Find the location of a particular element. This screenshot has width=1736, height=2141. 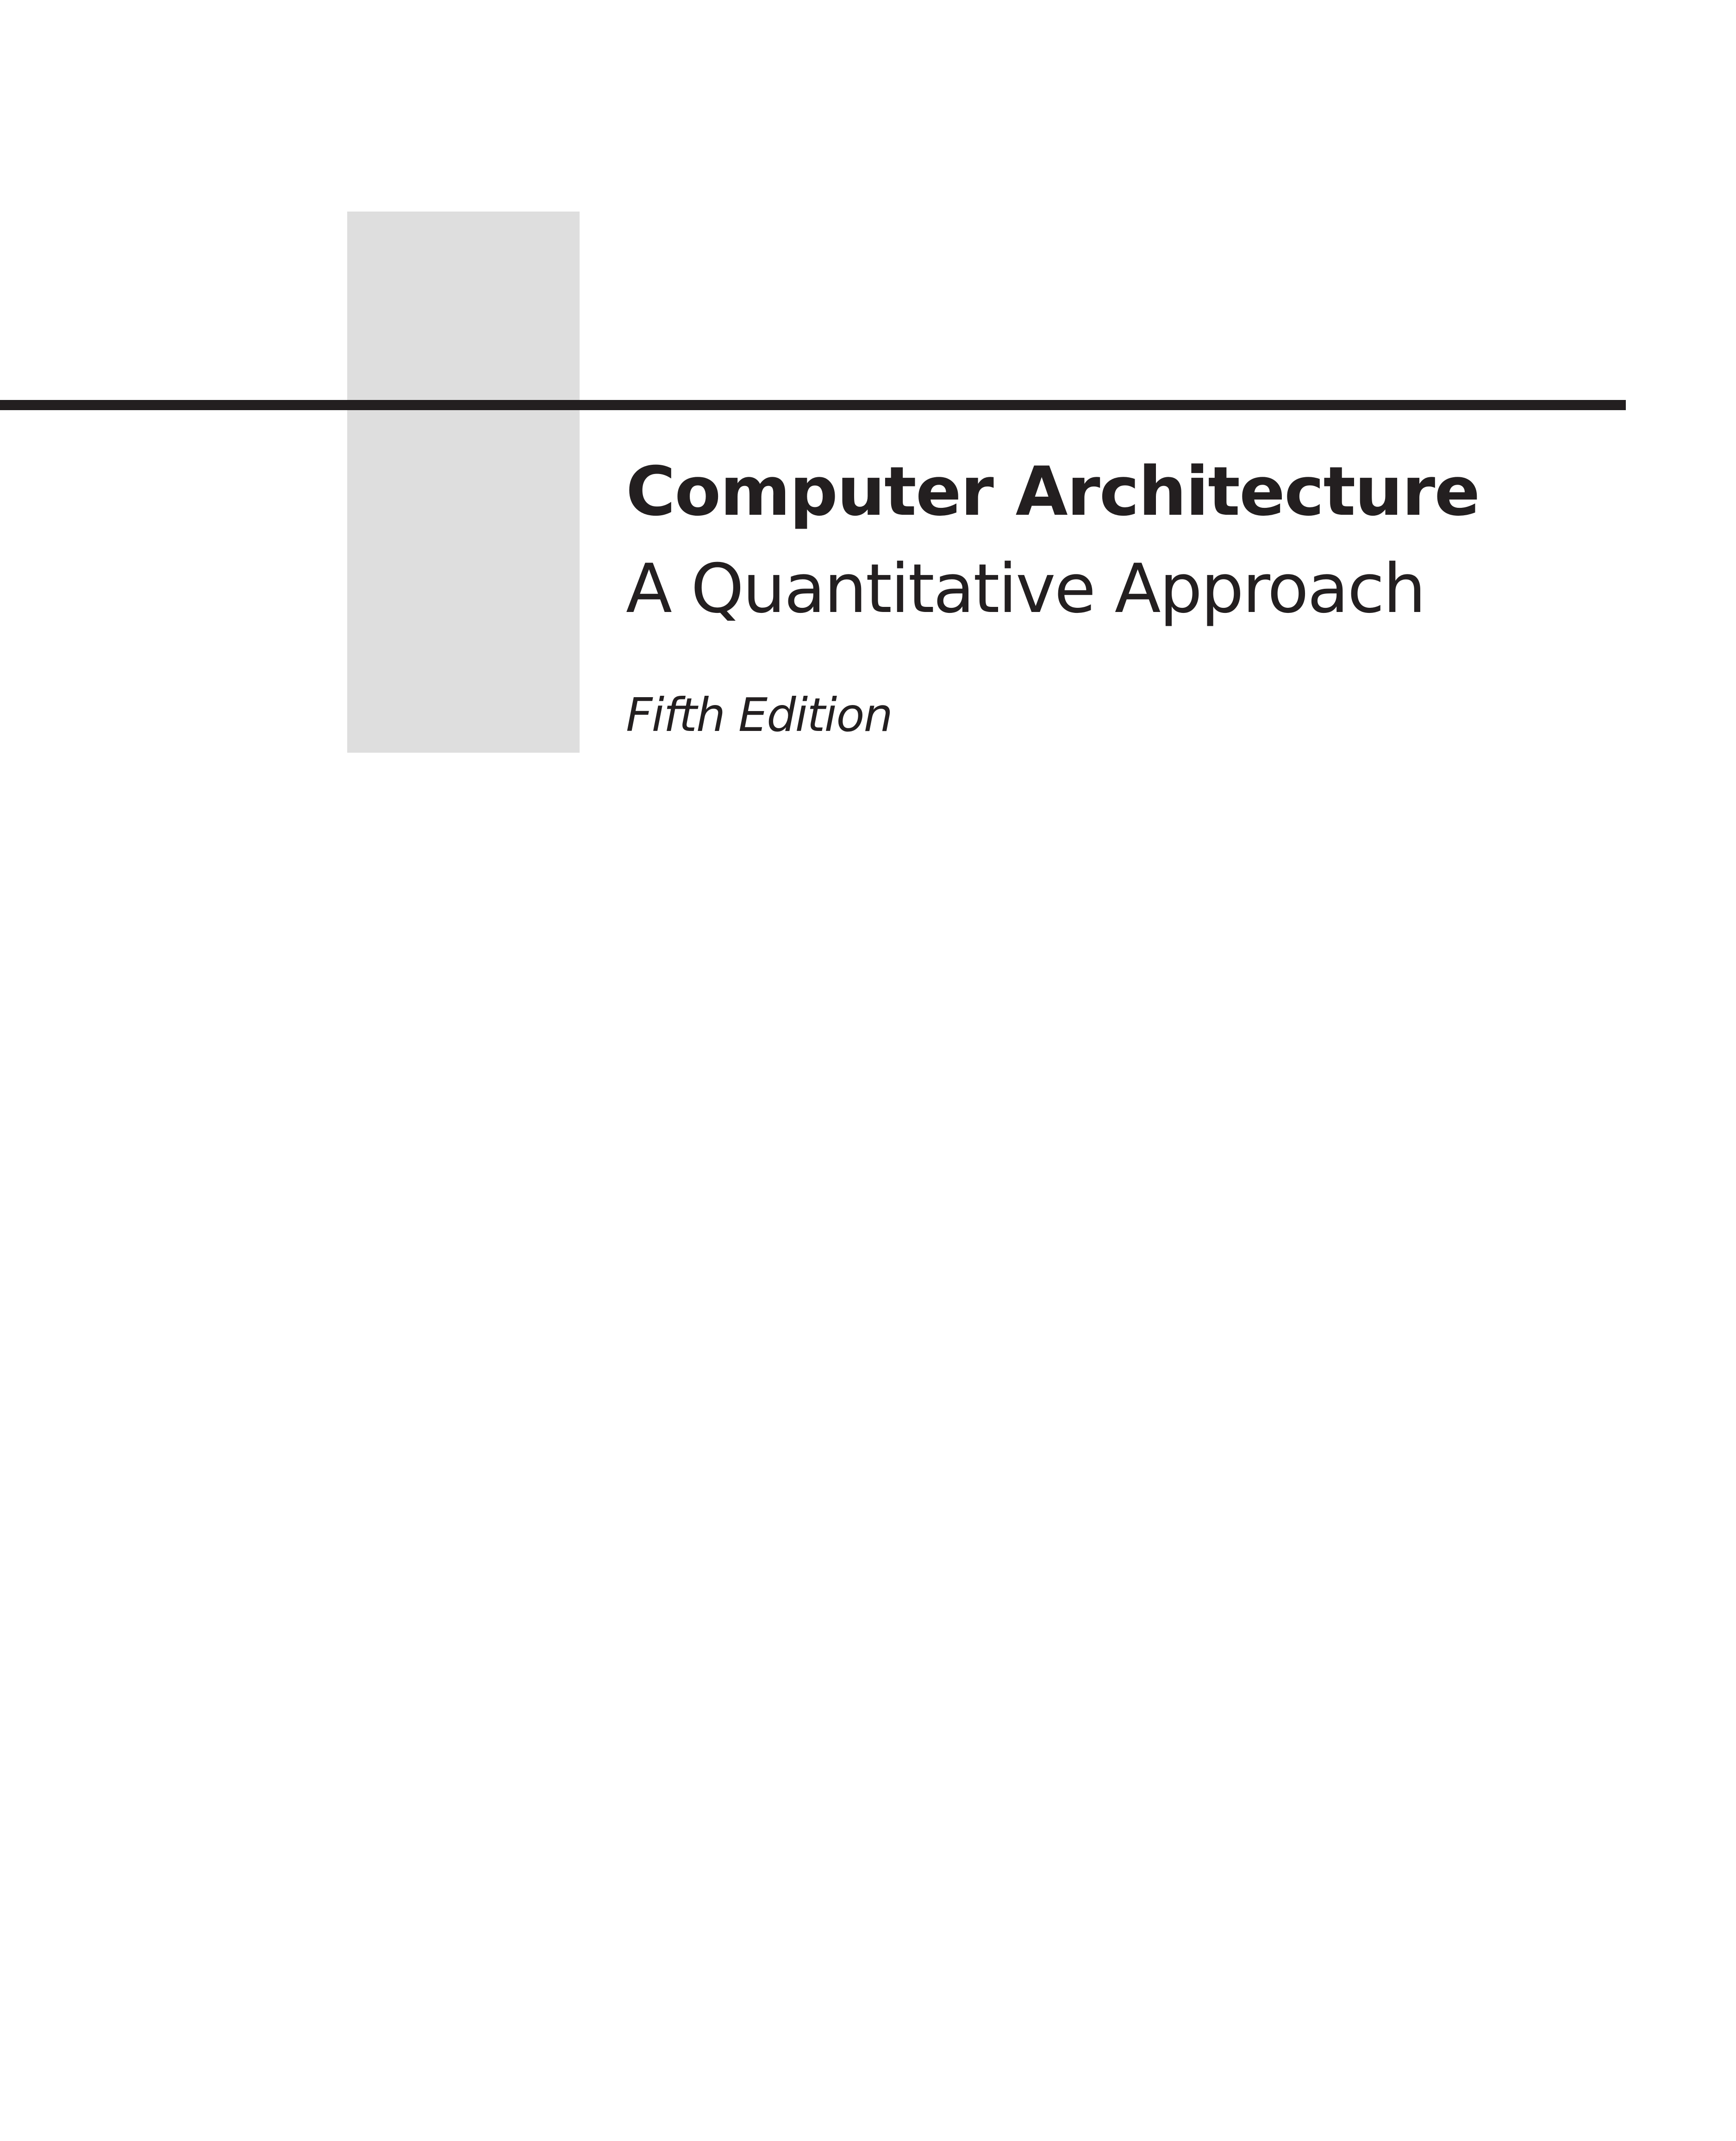

decorative-gray-block is located at coordinates (463, 482).